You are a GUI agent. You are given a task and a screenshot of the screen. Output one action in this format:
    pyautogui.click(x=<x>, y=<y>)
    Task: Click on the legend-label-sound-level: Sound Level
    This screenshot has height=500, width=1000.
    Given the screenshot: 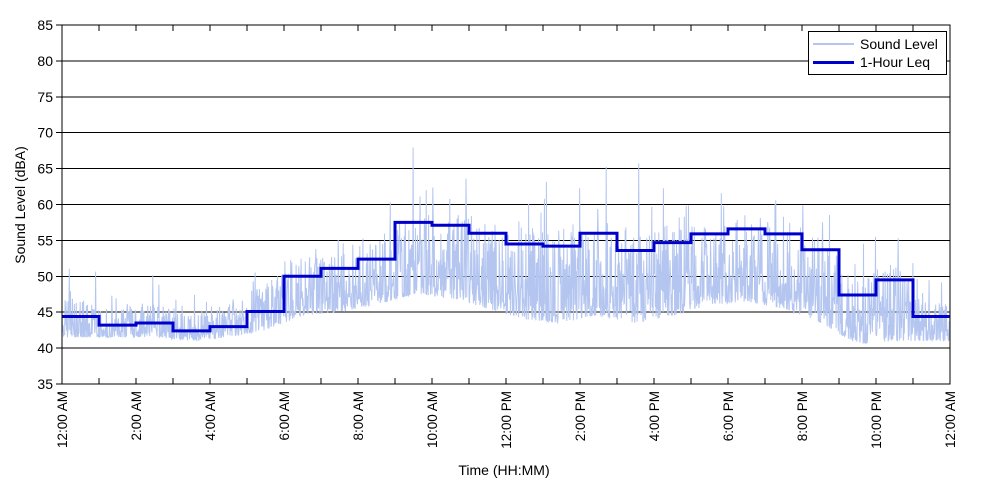 What is the action you would take?
    pyautogui.click(x=899, y=43)
    